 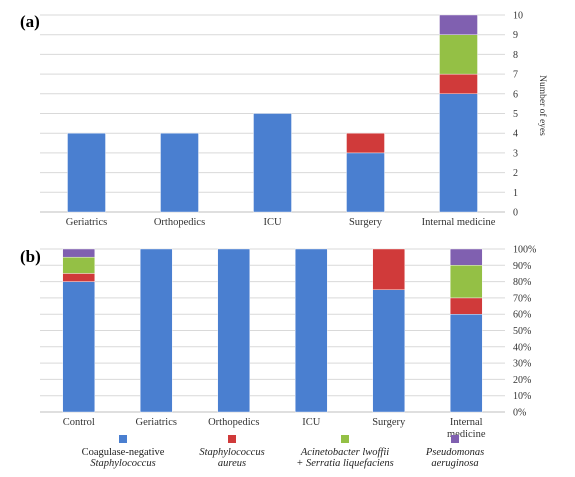 I want to click on legend-label: Pseudomonas, so click(x=454, y=452).